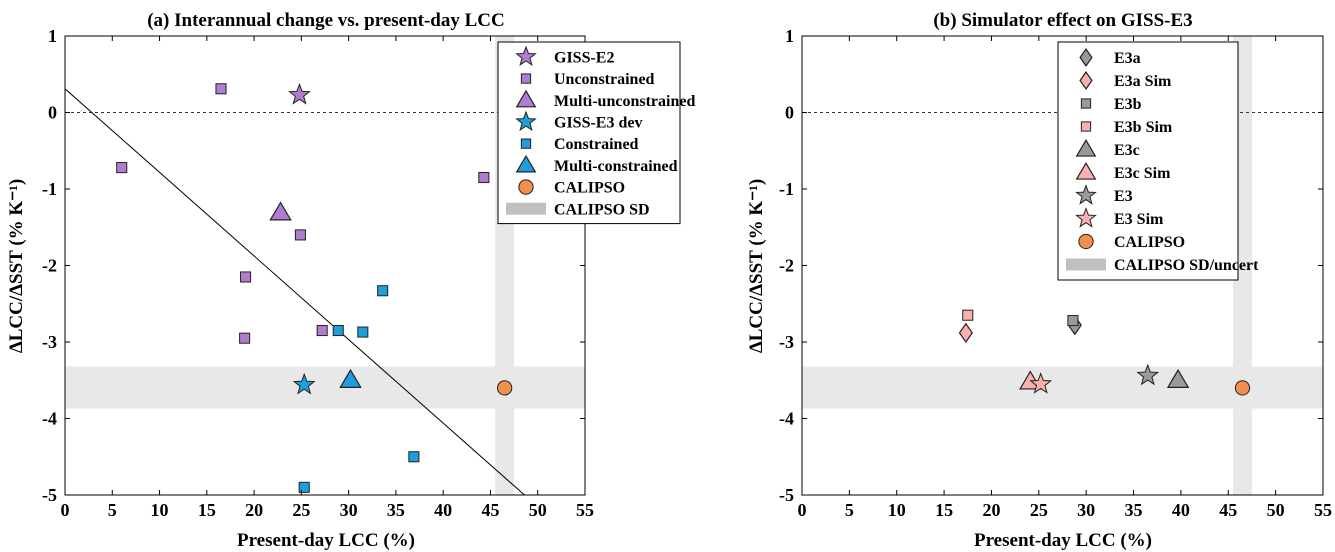 This screenshot has width=1335, height=552. I want to click on legend-band-swatch, so click(526, 208).